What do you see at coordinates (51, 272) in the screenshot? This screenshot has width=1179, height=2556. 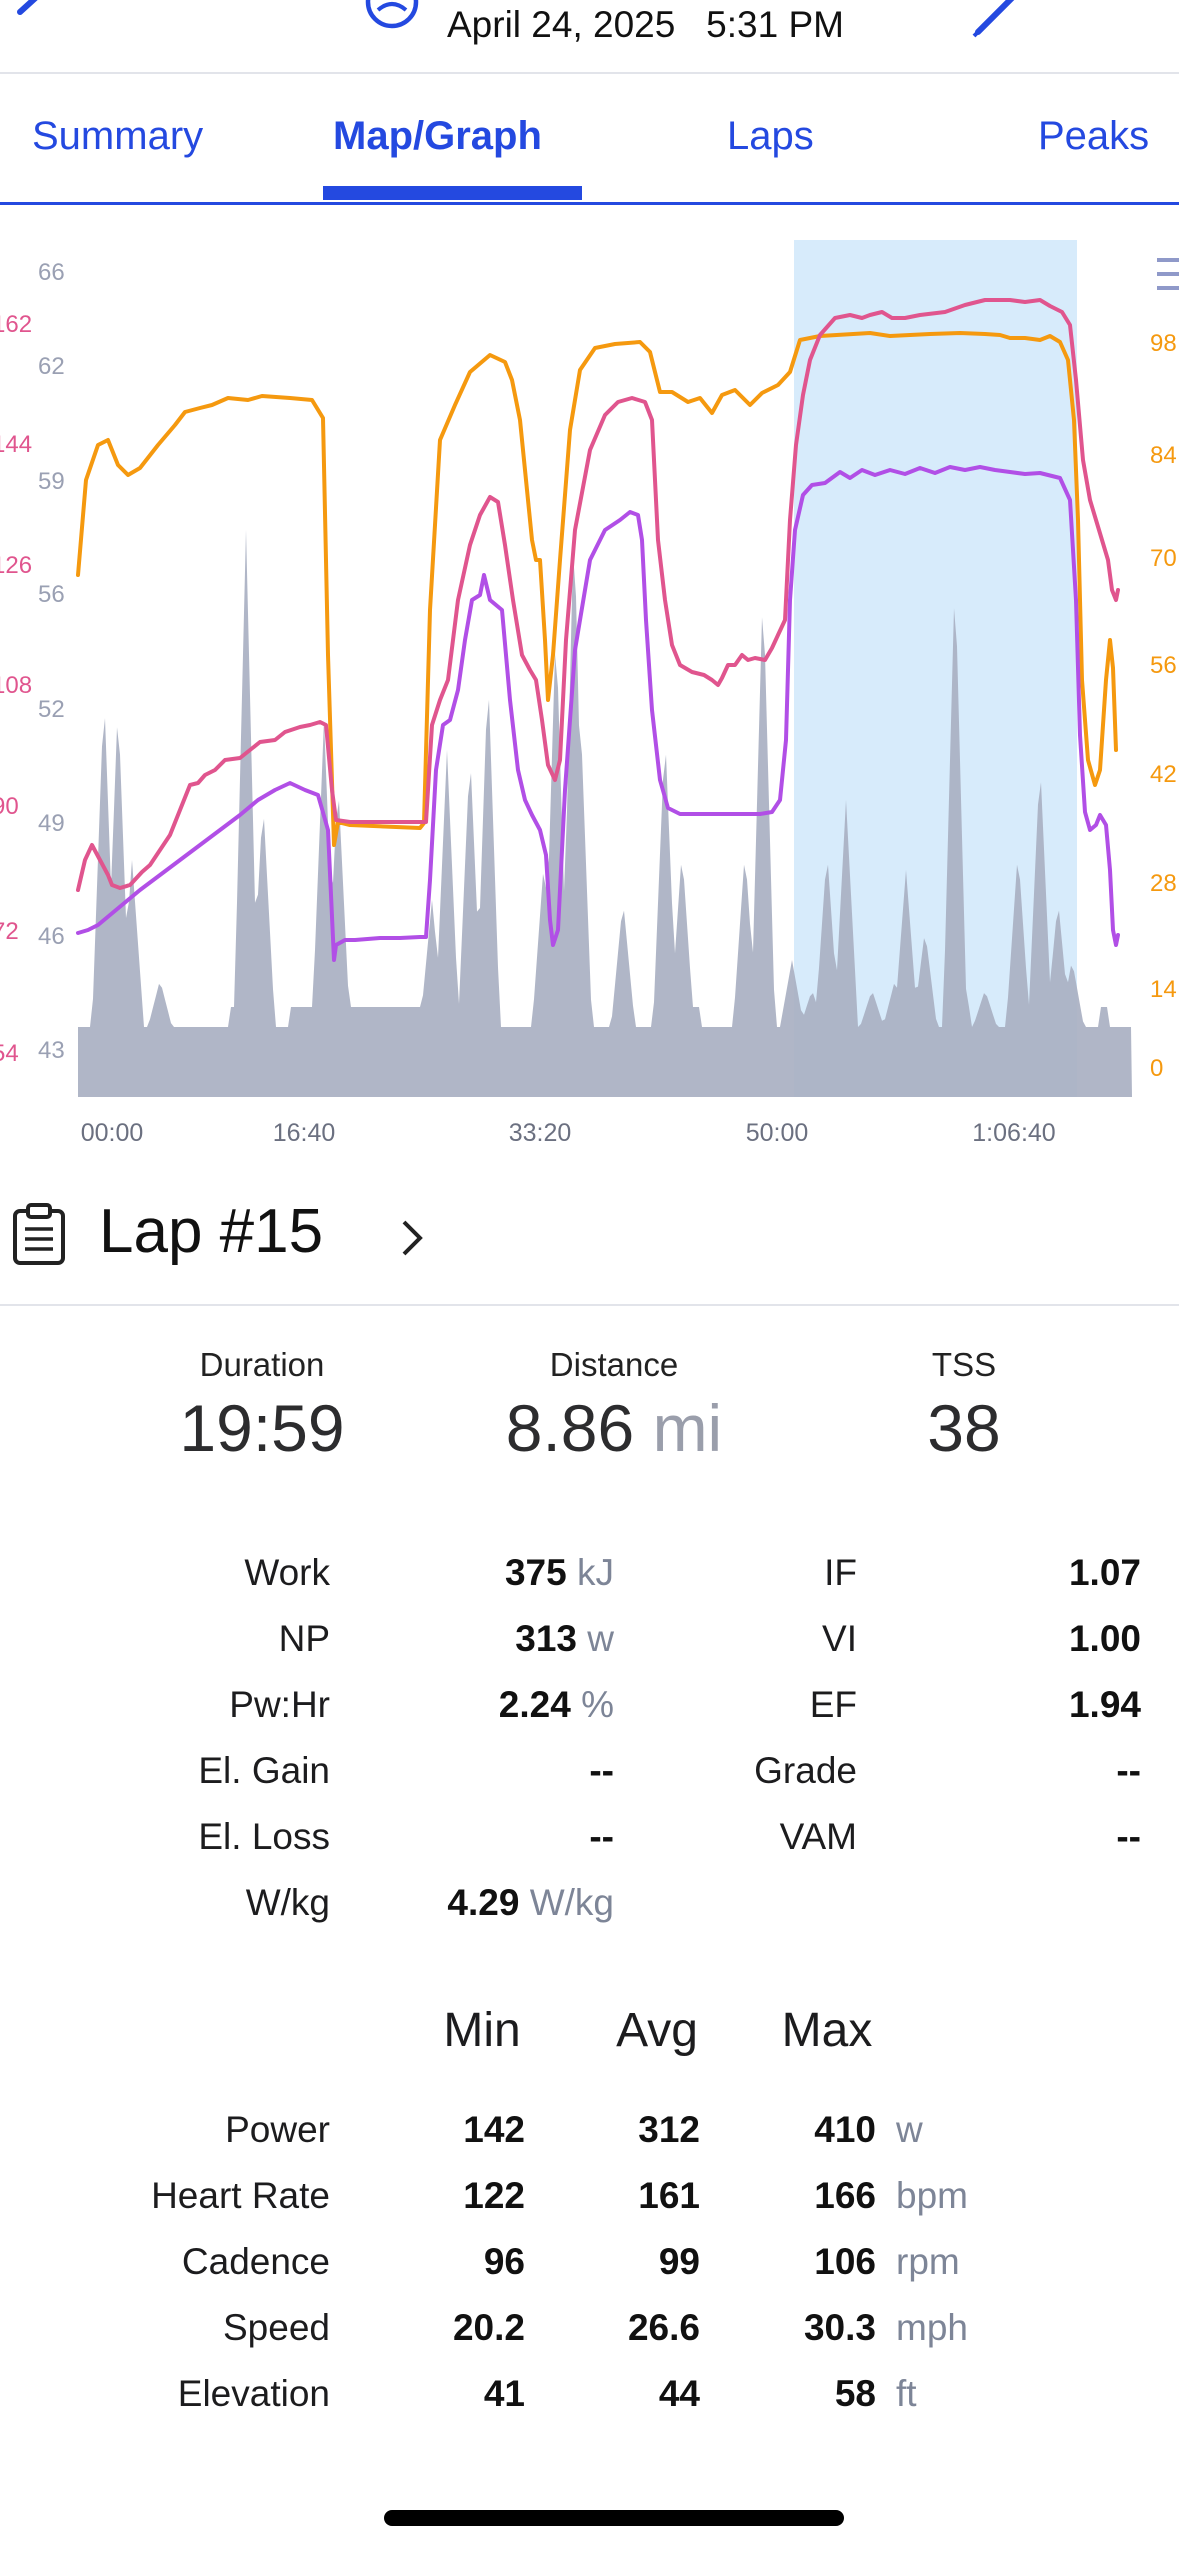 I see `left-inner-tick-label: 66` at bounding box center [51, 272].